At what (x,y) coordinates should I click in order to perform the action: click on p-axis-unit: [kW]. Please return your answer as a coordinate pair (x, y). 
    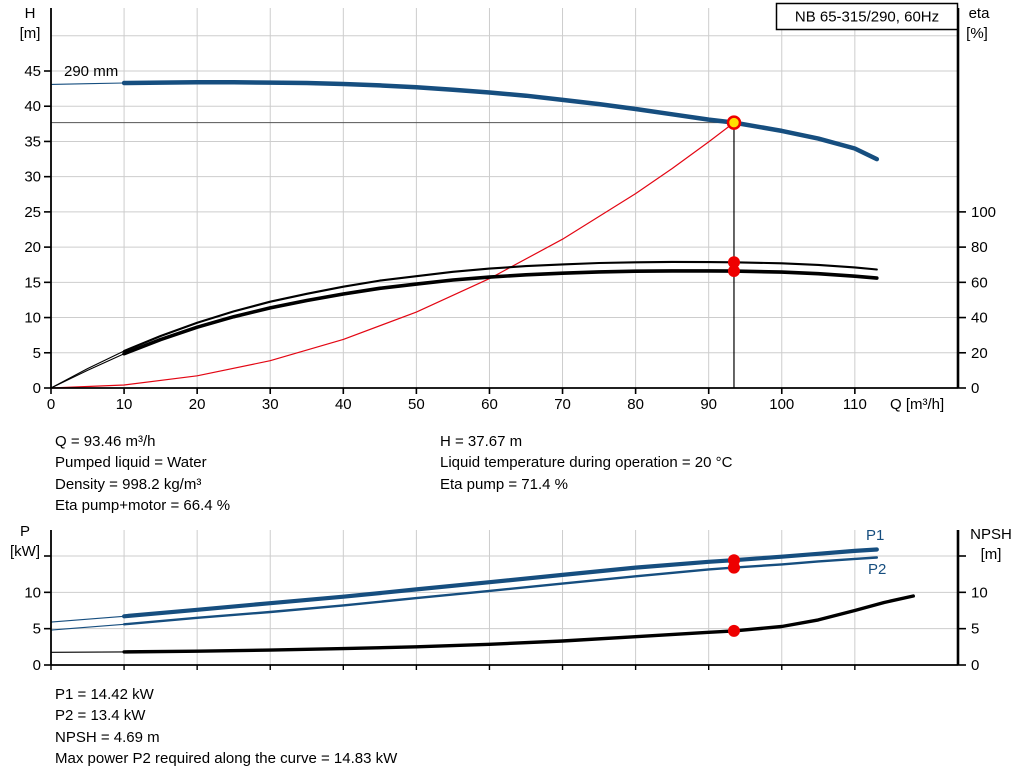
    Looking at the image, I should click on (25, 551).